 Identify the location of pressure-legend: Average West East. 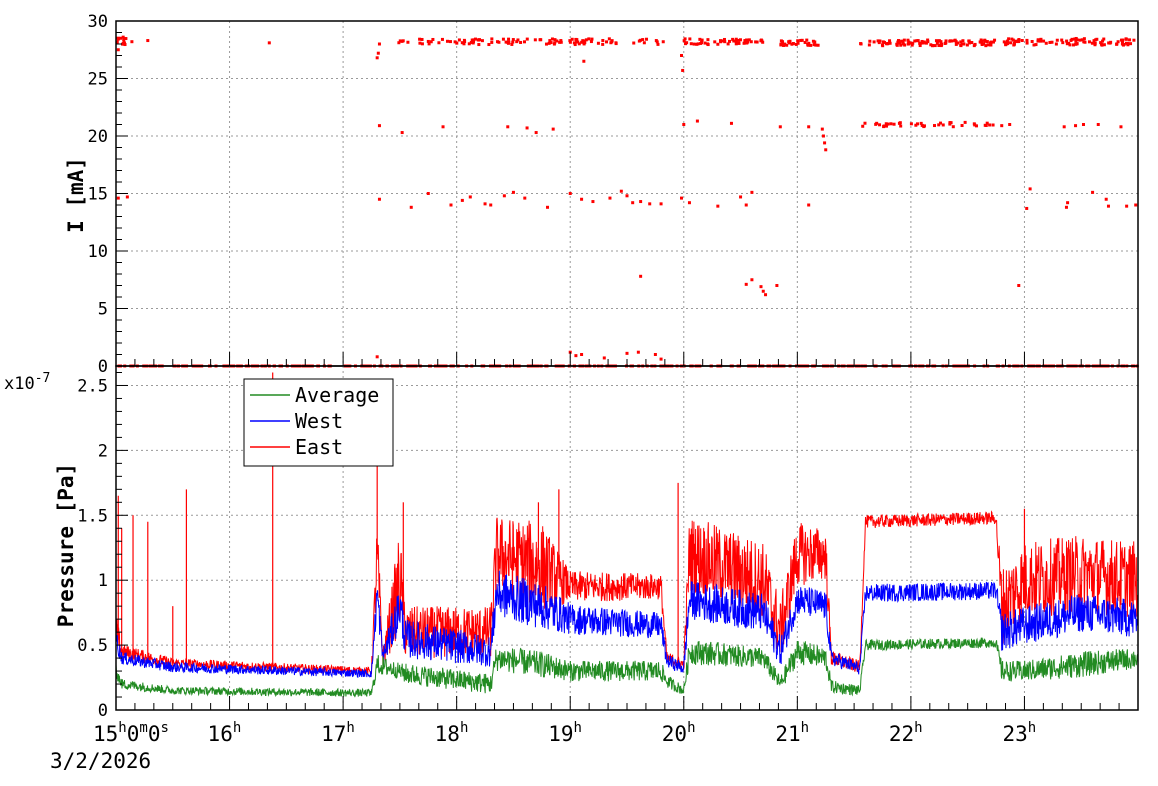
(318, 422).